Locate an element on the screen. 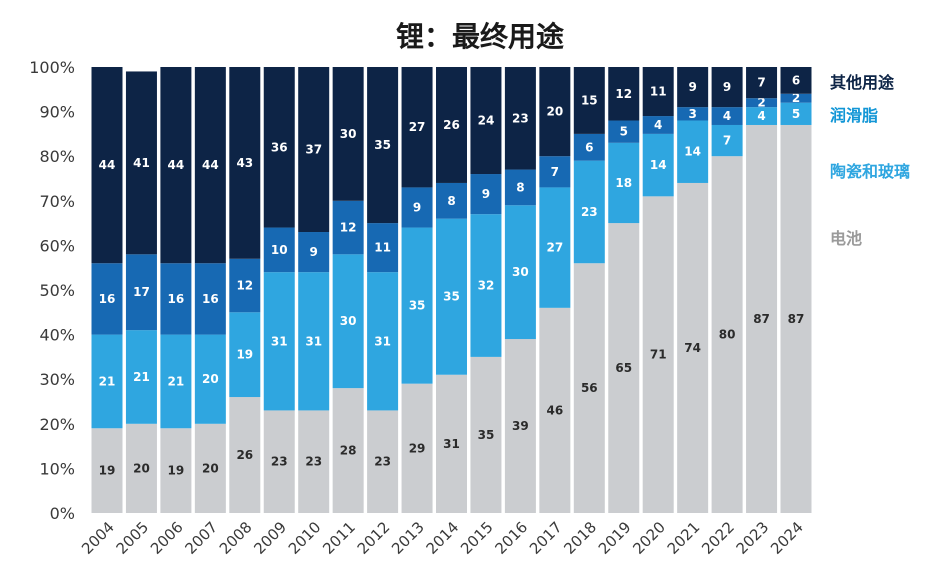 The width and height of the screenshot is (942, 578). data-label: 20 is located at coordinates (210, 468).